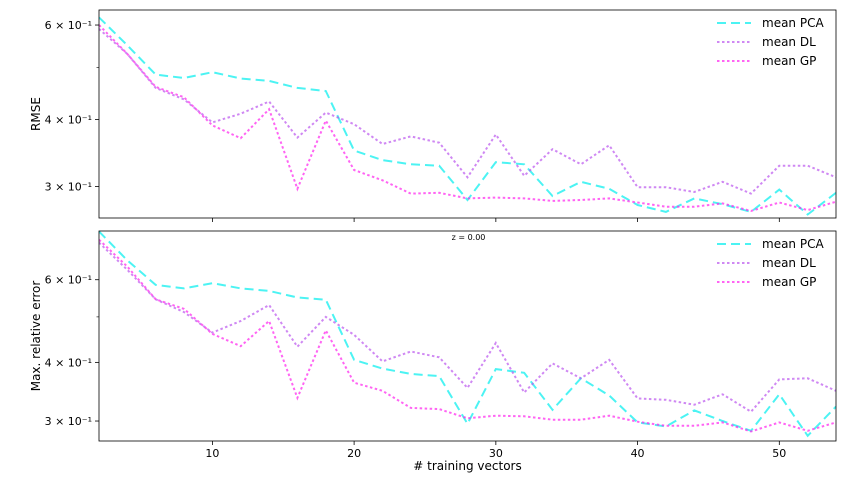 This screenshot has width=853, height=480. What do you see at coordinates (496, 453) in the screenshot?
I see `x-tick-label: 30` at bounding box center [496, 453].